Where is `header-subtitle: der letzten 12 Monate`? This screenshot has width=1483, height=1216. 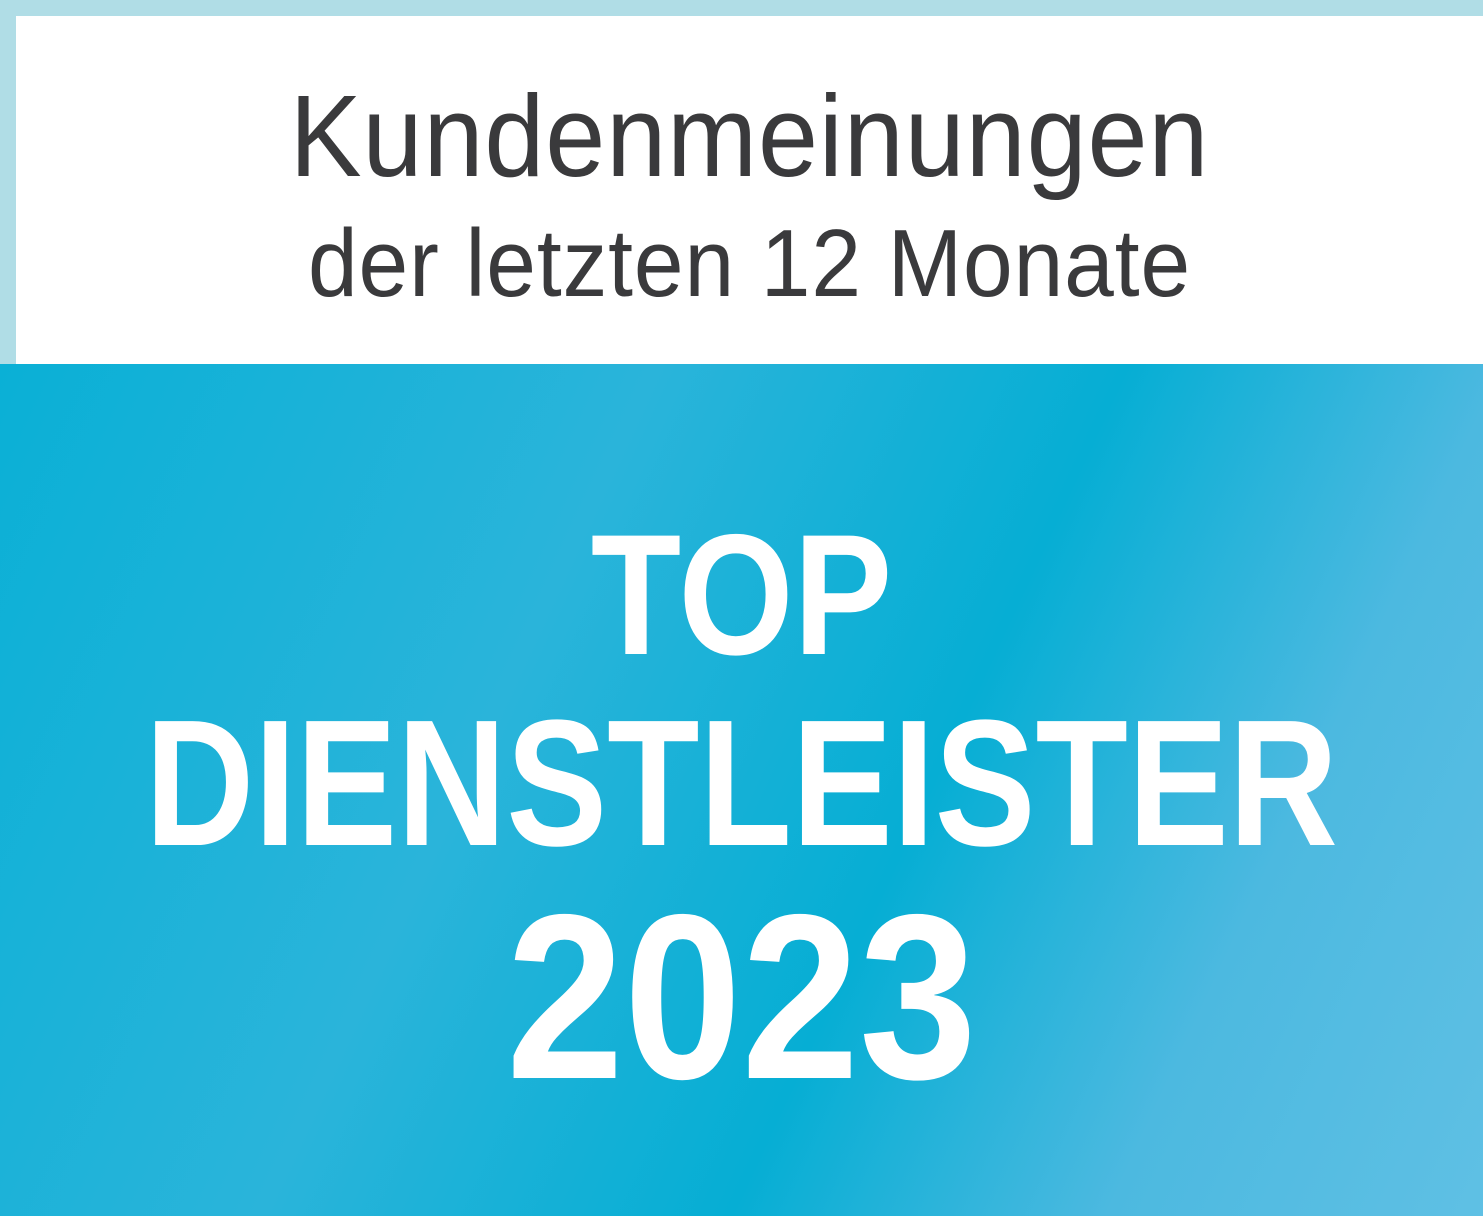 header-subtitle: der letzten 12 Monate is located at coordinates (749, 263).